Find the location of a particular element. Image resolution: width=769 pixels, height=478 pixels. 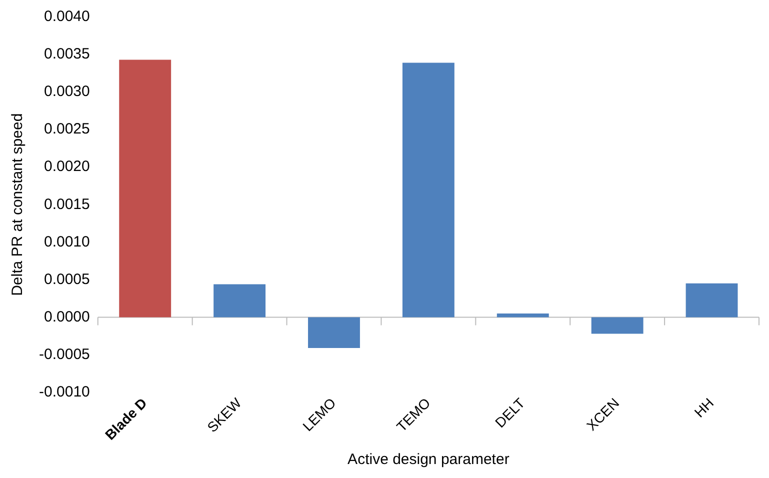

y-tick-label: 0.0030 is located at coordinates (67, 91).